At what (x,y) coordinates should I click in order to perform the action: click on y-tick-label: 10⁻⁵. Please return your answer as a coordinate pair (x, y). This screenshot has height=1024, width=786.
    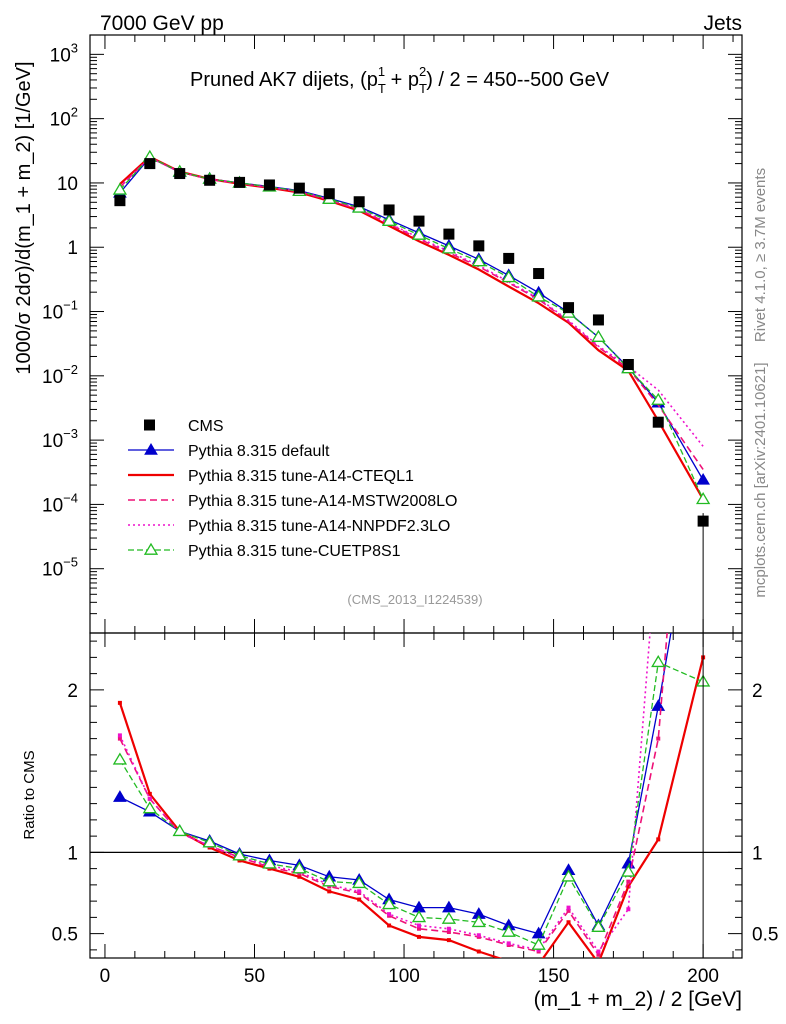
    Looking at the image, I should click on (60, 568).